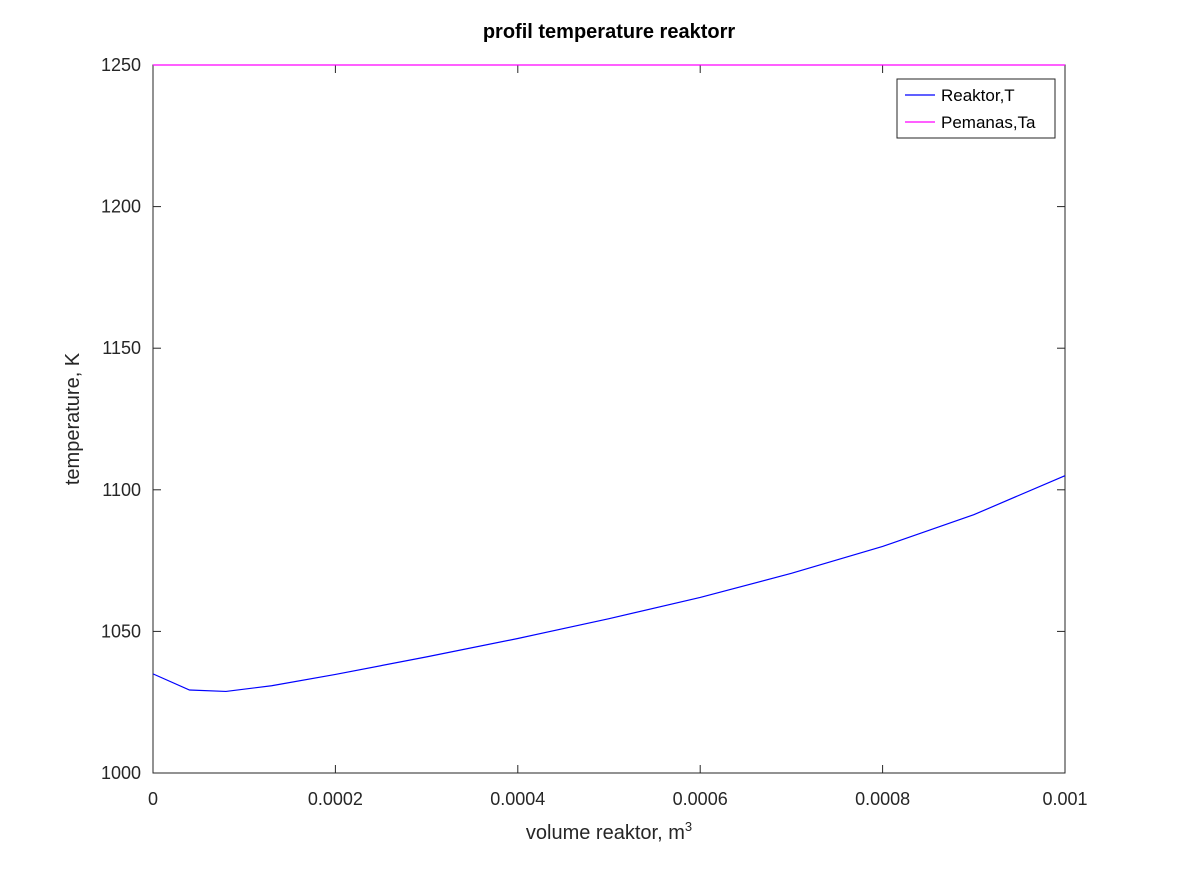 This screenshot has height=869, width=1177. What do you see at coordinates (121, 348) in the screenshot?
I see `y-tick-label: 1150` at bounding box center [121, 348].